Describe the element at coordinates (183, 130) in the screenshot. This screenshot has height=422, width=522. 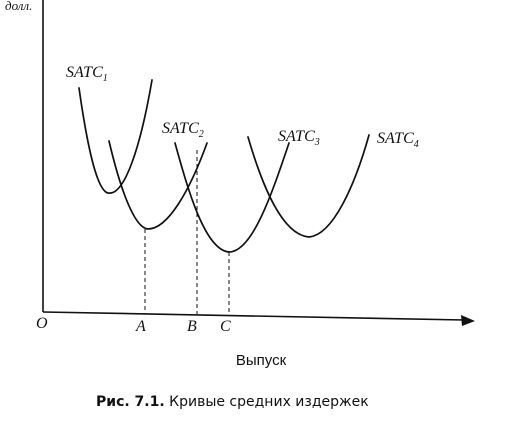
I see `satc2-label: SATC2` at that location.